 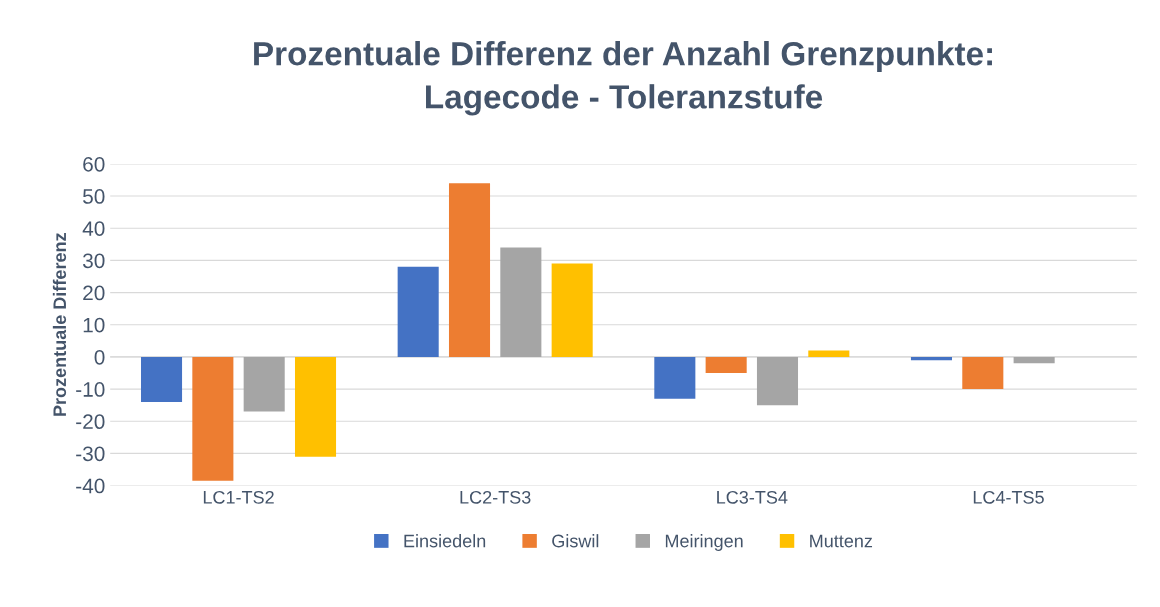 What do you see at coordinates (90, 389) in the screenshot?
I see `y-tick-label: -10` at bounding box center [90, 389].